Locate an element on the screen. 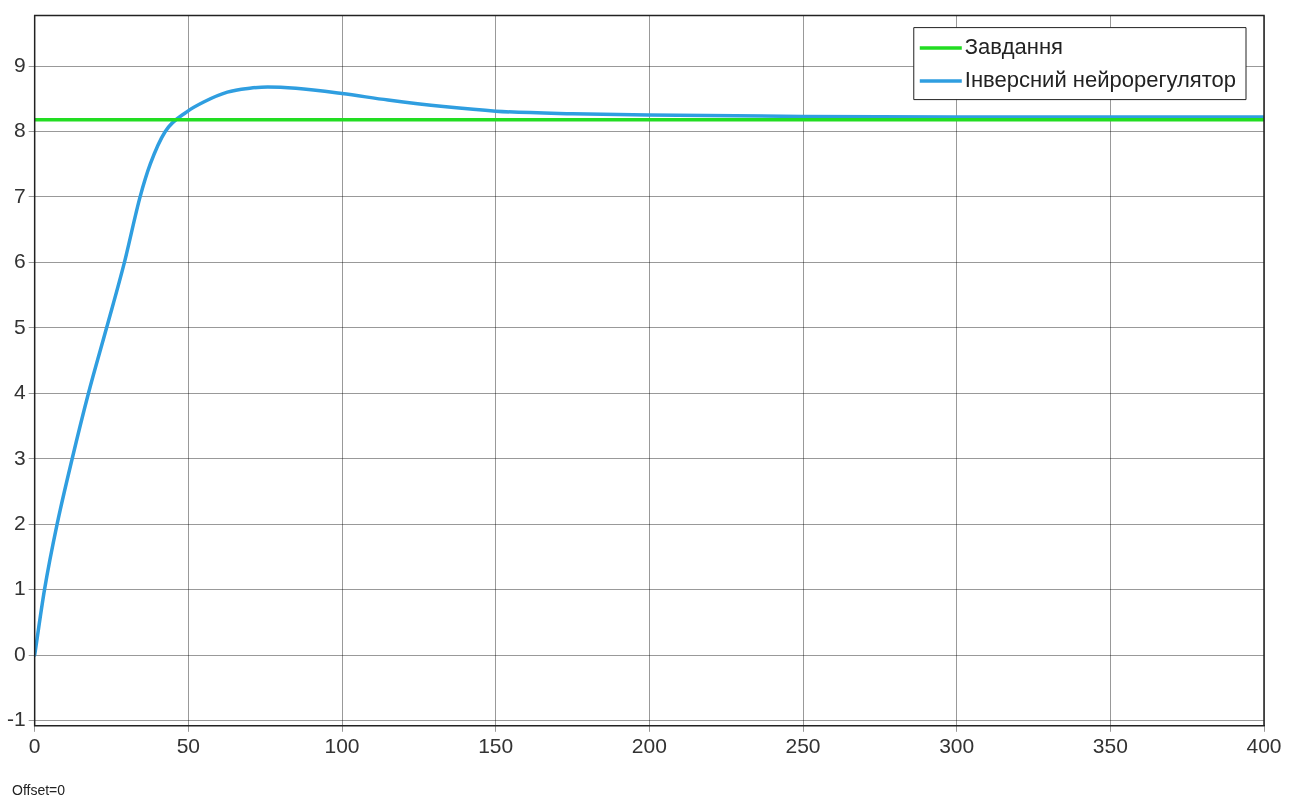 The height and width of the screenshot is (803, 1300). x-tick-label: 200 is located at coordinates (649, 746).